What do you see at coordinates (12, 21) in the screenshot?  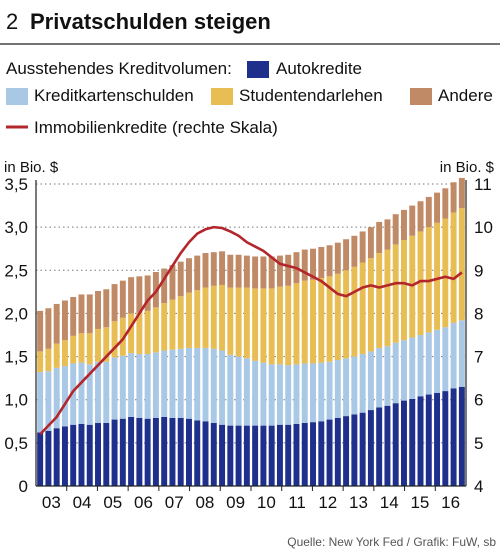 I see `chart-number: 2` at bounding box center [12, 21].